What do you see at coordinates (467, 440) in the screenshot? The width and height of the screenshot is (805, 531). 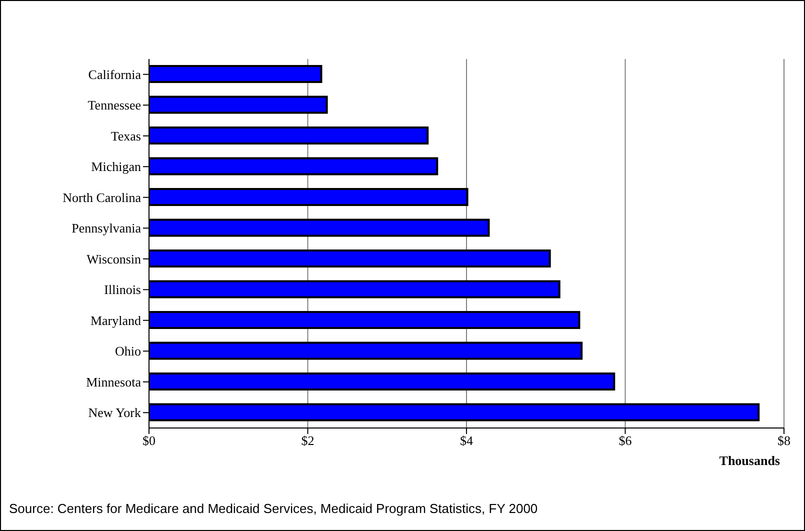 I see `x-tick-label: $4` at bounding box center [467, 440].